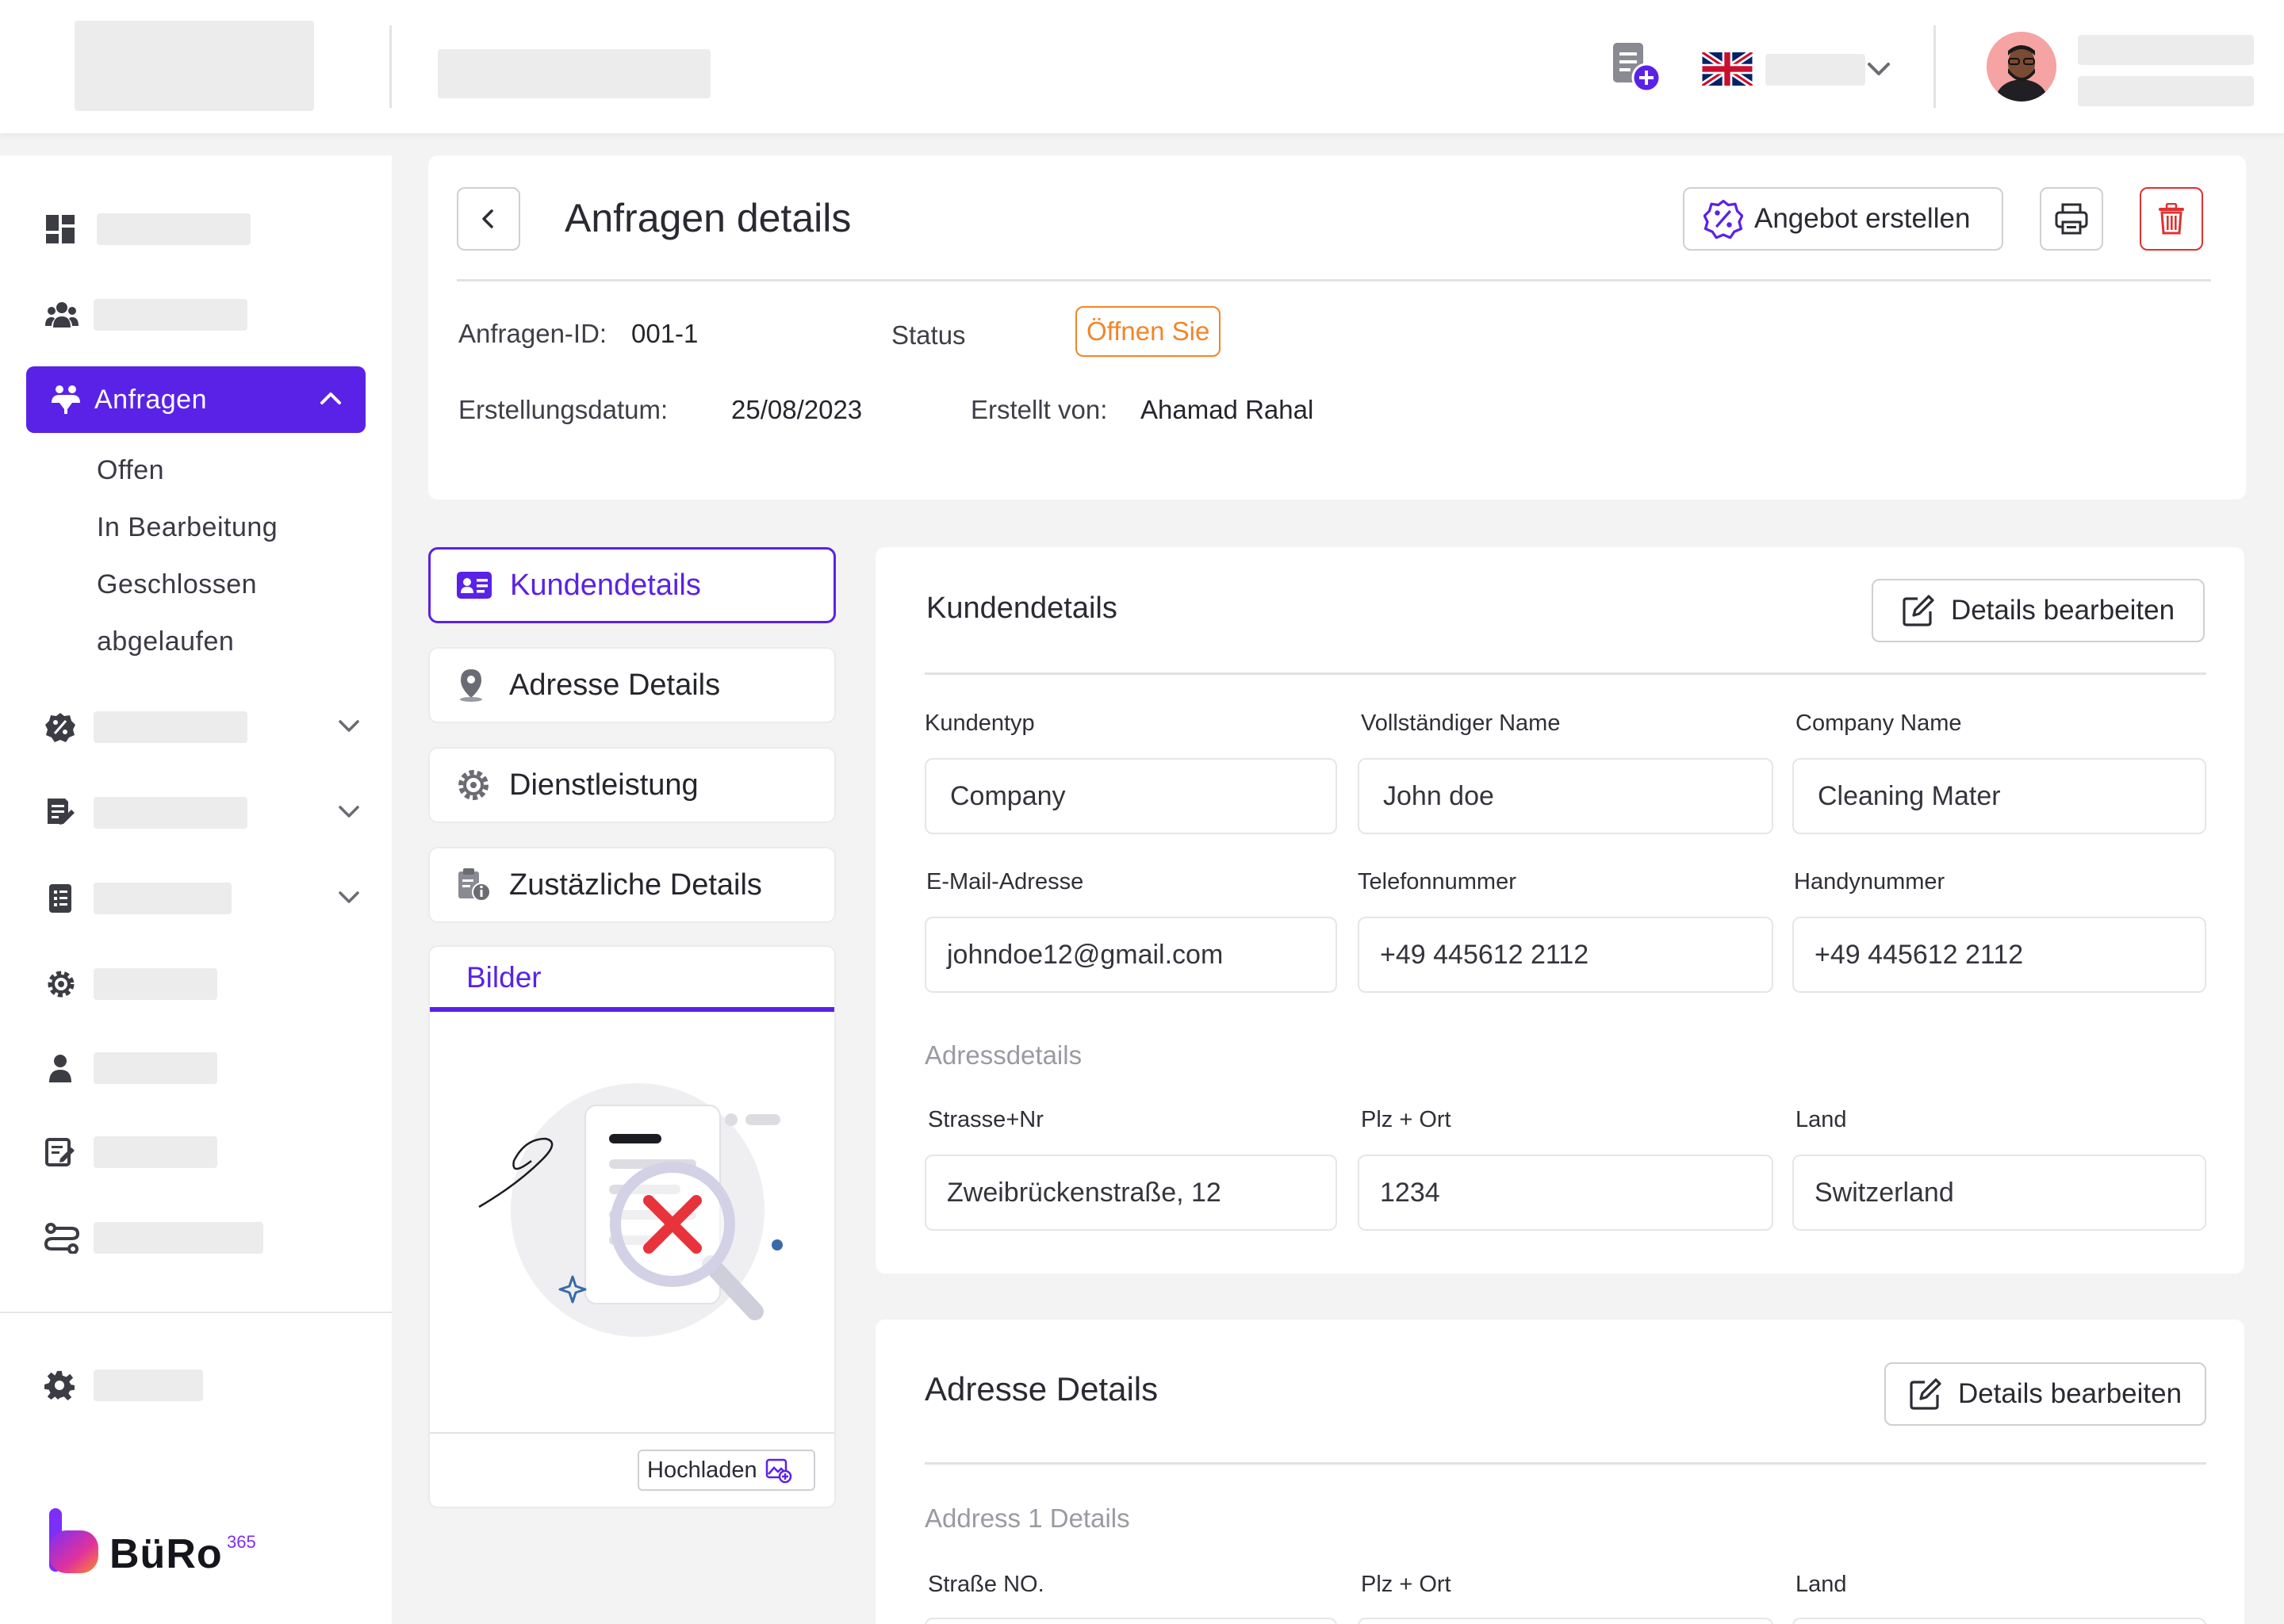 This screenshot has width=2284, height=1624. I want to click on id-card-icon, so click(479, 585).